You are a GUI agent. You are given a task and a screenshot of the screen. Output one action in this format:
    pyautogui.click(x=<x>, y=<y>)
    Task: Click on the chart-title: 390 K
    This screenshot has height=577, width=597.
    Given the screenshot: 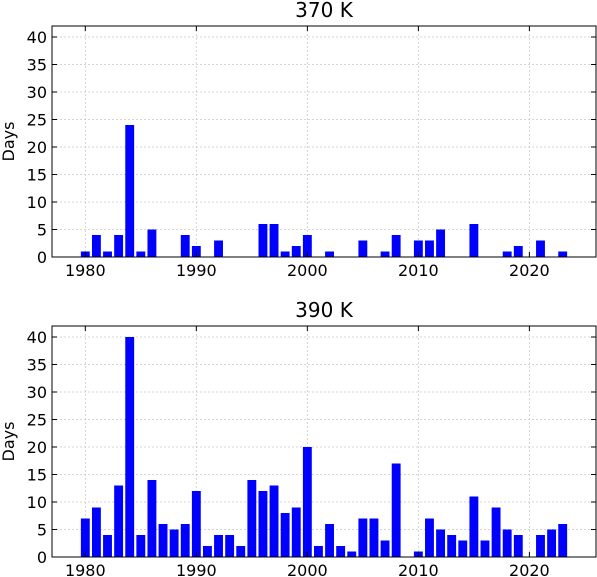 What is the action you would take?
    pyautogui.click(x=324, y=310)
    